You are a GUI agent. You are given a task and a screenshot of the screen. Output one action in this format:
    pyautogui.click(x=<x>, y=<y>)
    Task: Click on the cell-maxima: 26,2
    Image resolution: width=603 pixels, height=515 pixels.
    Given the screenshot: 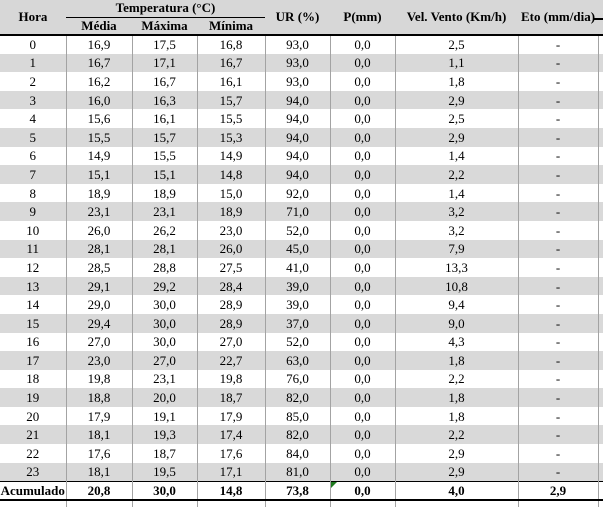 What is the action you would take?
    pyautogui.click(x=165, y=230)
    